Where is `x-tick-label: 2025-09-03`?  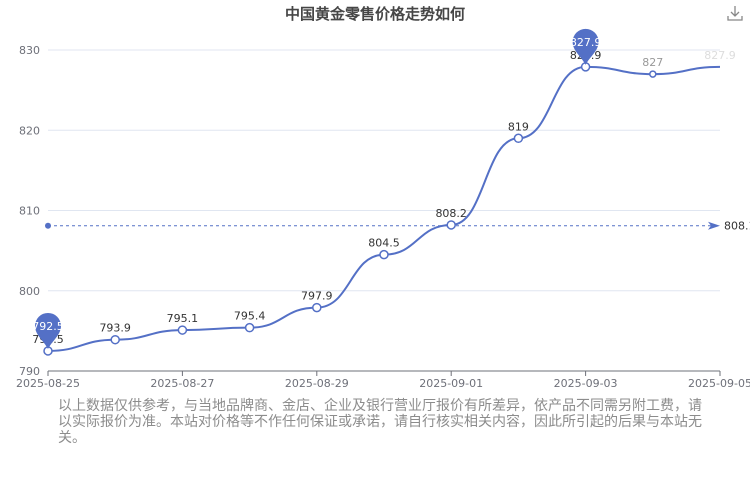
x-tick-label: 2025-09-03 is located at coordinates (586, 383).